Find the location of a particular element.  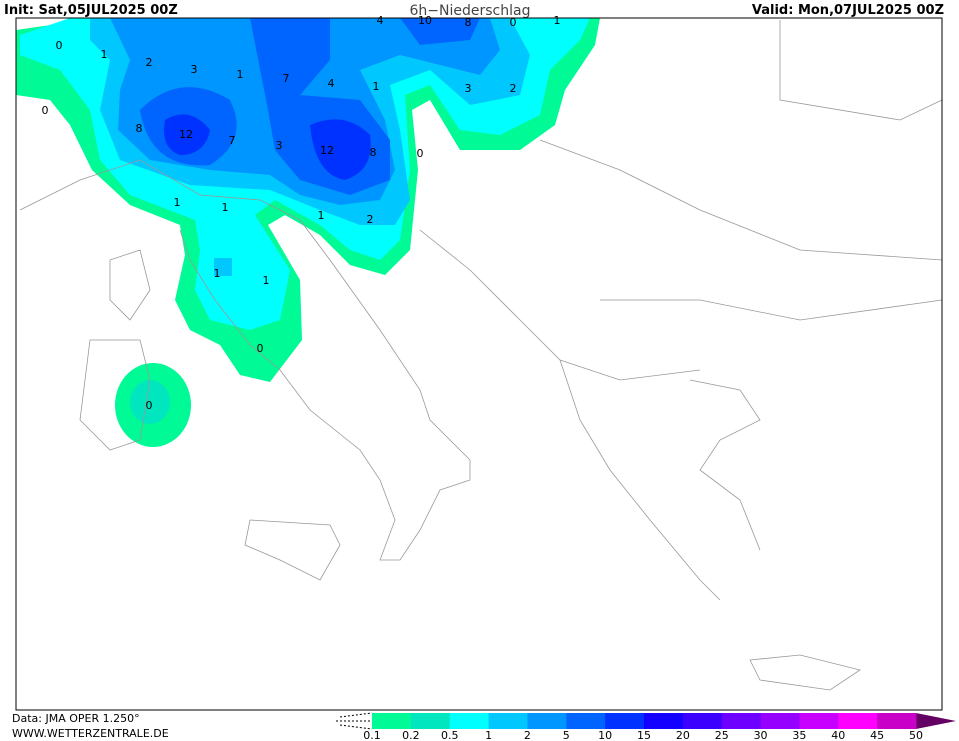

valid-time: Valid: Mon,07JUL2025 00Z is located at coordinates (848, 10).